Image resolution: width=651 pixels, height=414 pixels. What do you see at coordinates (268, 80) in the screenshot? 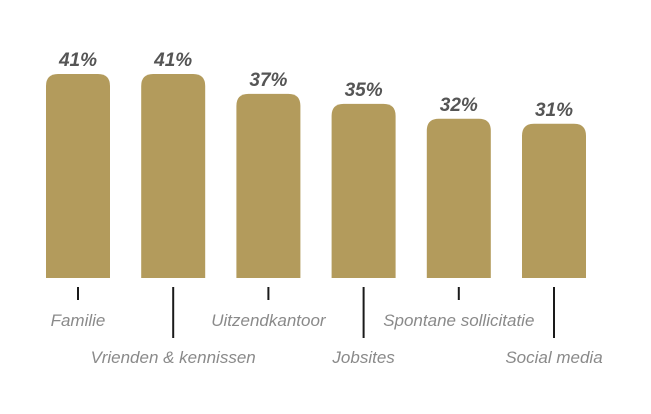
I see `value-label-uitzendkantoor: 37%` at bounding box center [268, 80].